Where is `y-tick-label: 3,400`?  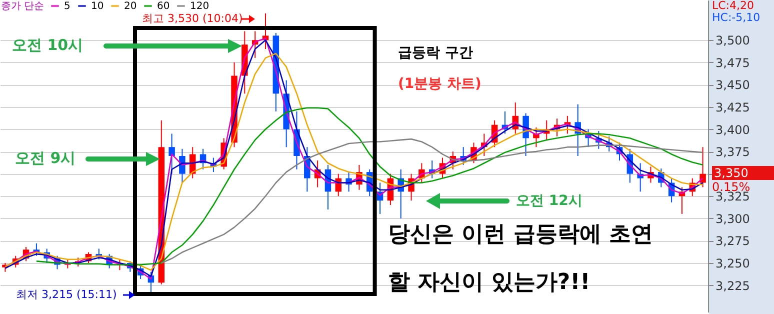 y-tick-label: 3,400 is located at coordinates (733, 129).